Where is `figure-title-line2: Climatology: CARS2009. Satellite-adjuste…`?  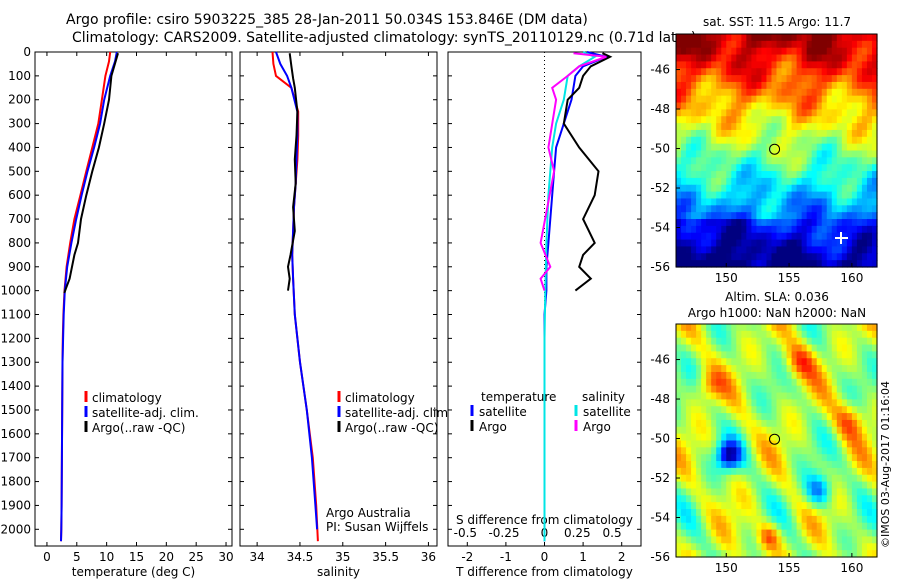
figure-title-line2: Climatology: CARS2009. Satellite-adjuste… is located at coordinates (384, 38).